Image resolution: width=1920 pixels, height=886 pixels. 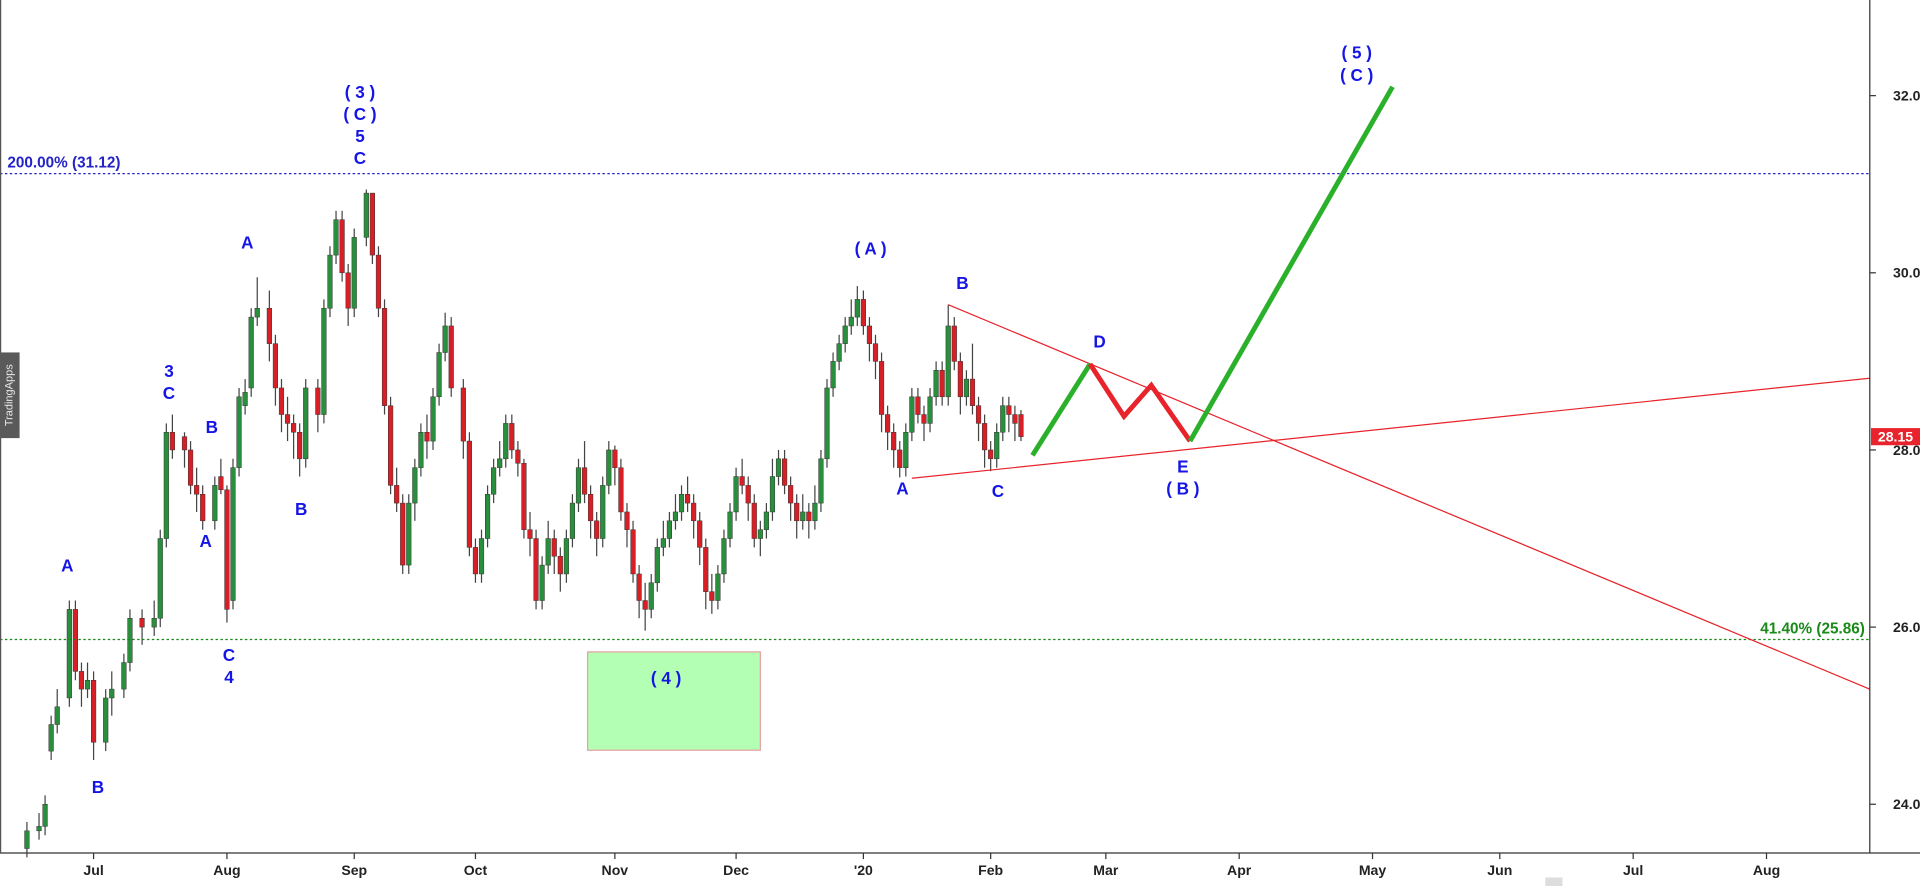 What do you see at coordinates (1554, 881) in the screenshot?
I see `scroll-handle` at bounding box center [1554, 881].